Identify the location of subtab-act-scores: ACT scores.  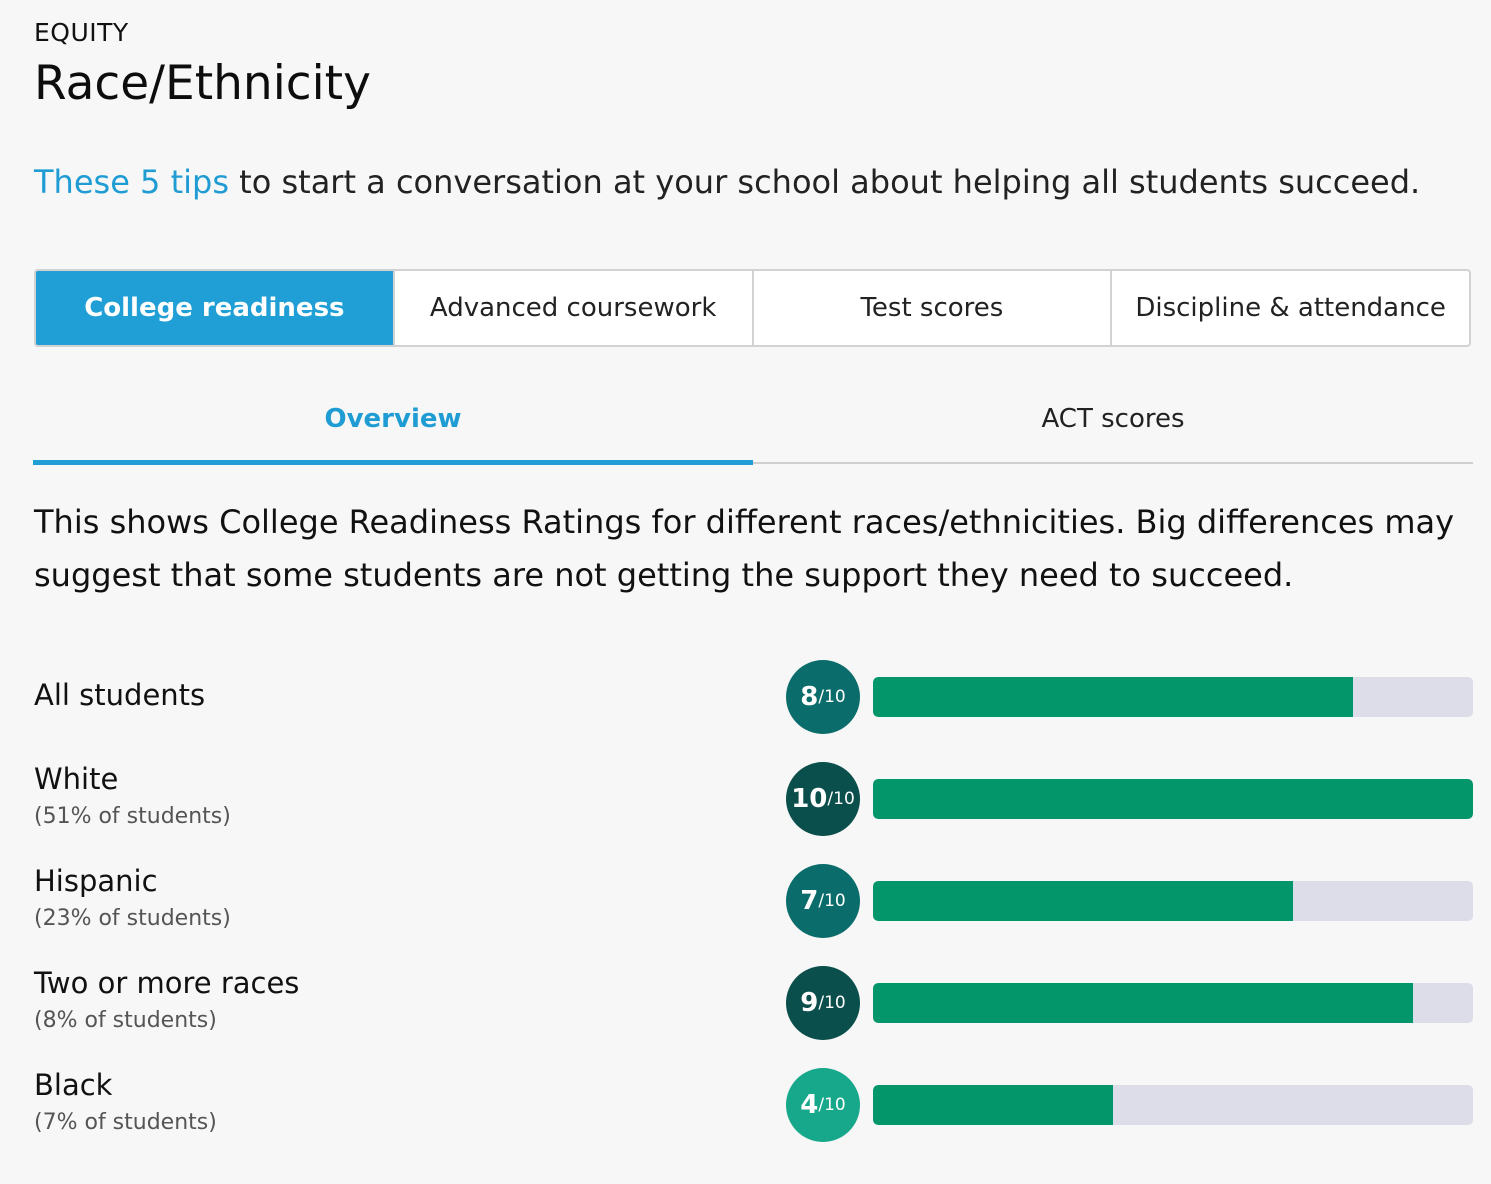
(1113, 419).